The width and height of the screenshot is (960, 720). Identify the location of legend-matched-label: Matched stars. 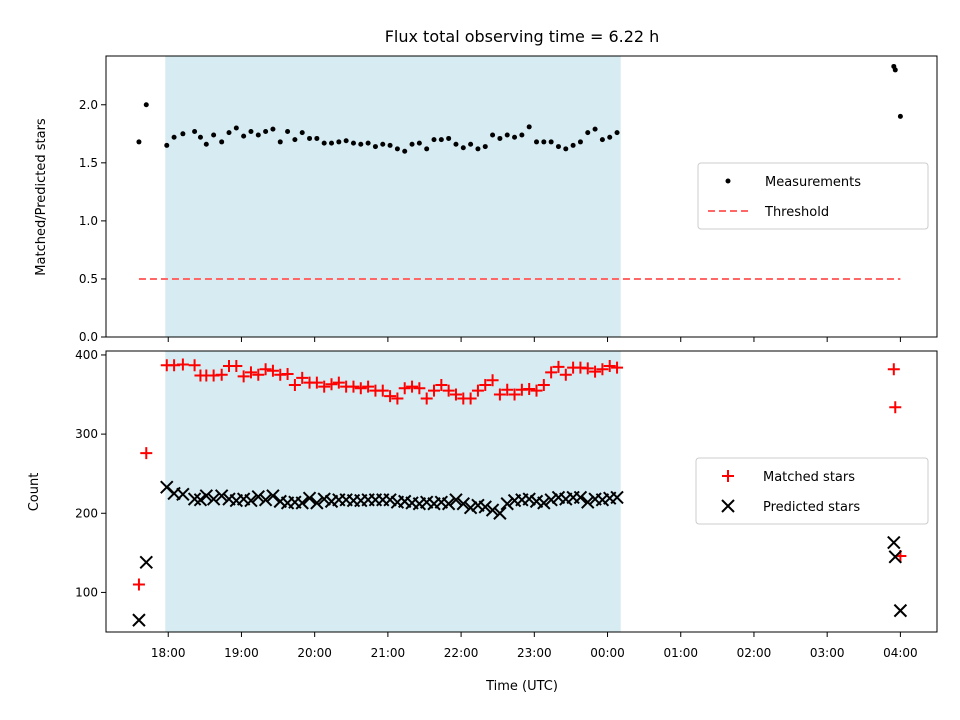
(809, 477).